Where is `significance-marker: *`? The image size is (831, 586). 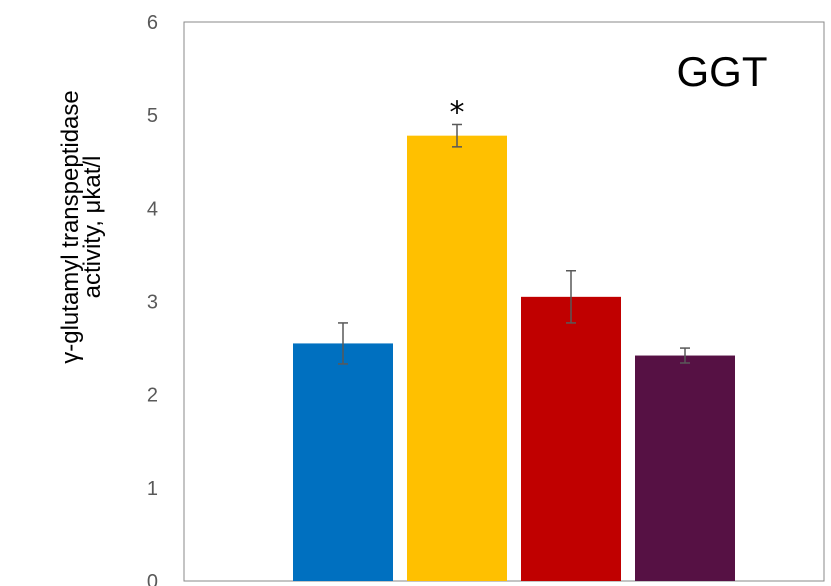
significance-marker: * is located at coordinates (457, 112).